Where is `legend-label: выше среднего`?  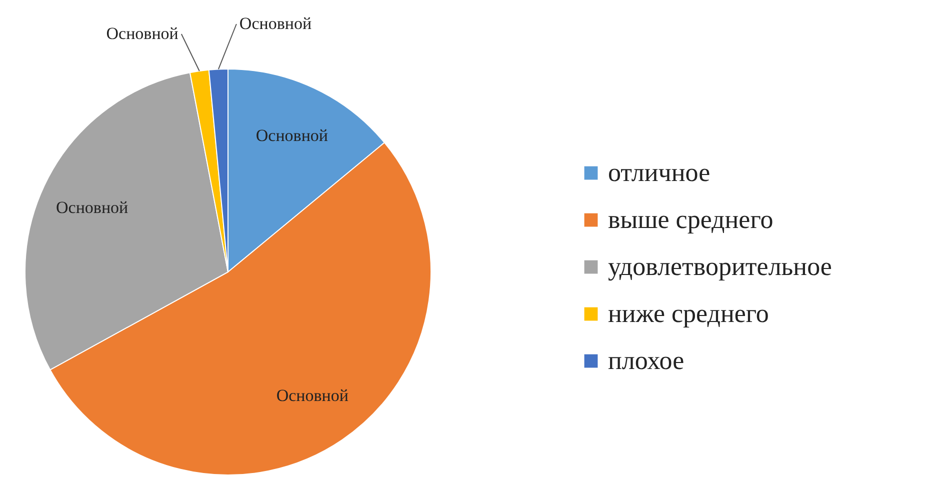
legend-label: выше среднего is located at coordinates (691, 219).